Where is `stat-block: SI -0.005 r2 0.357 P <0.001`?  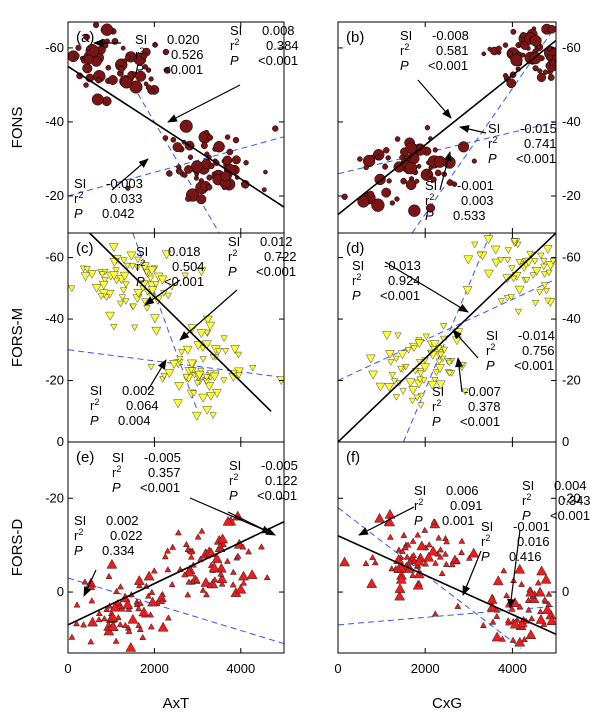 stat-block: SI -0.005 r2 0.357 P <0.001 is located at coordinates (146, 472).